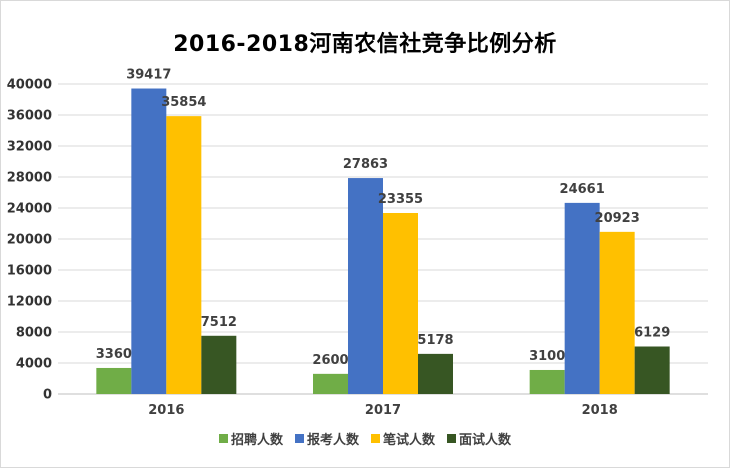  What do you see at coordinates (365, 44) in the screenshot?
I see `chart-title: 2016-2018河南农信社竞争比例分析` at bounding box center [365, 44].